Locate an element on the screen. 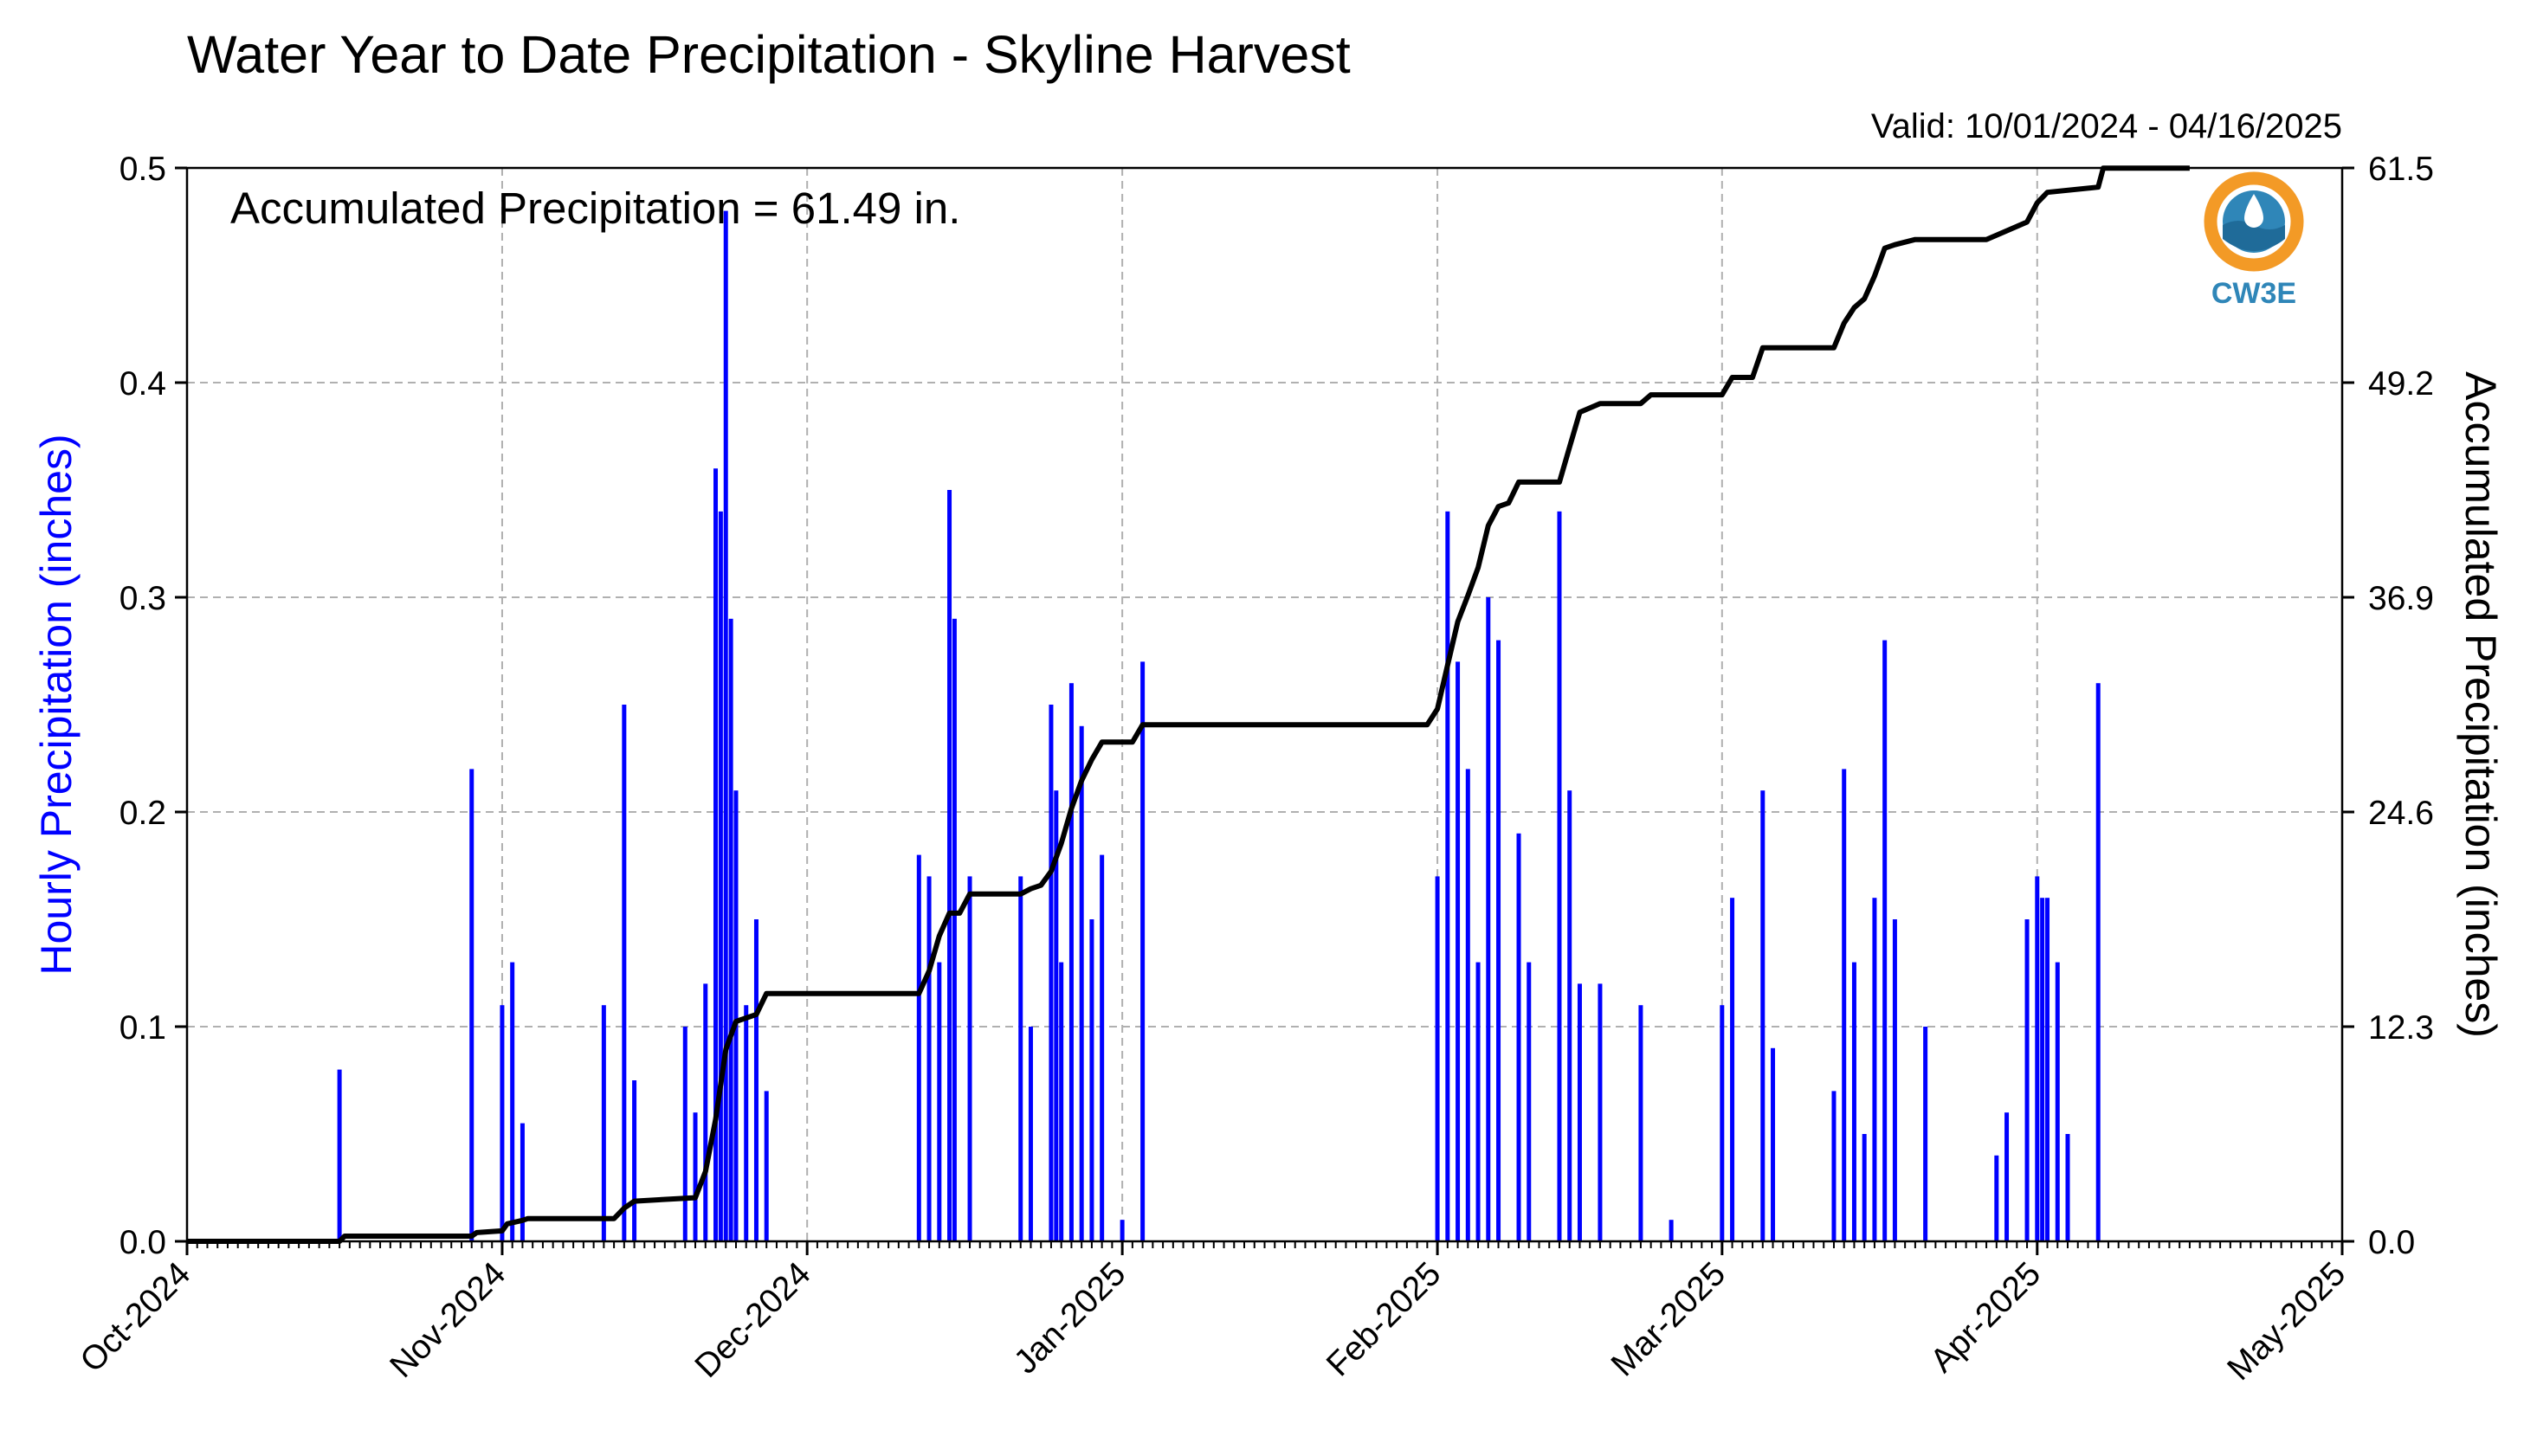 This screenshot has height=1456, width=2524. valid-date-range: Valid: 10/01/2024 - 04/16/2025 is located at coordinates (2106, 126).